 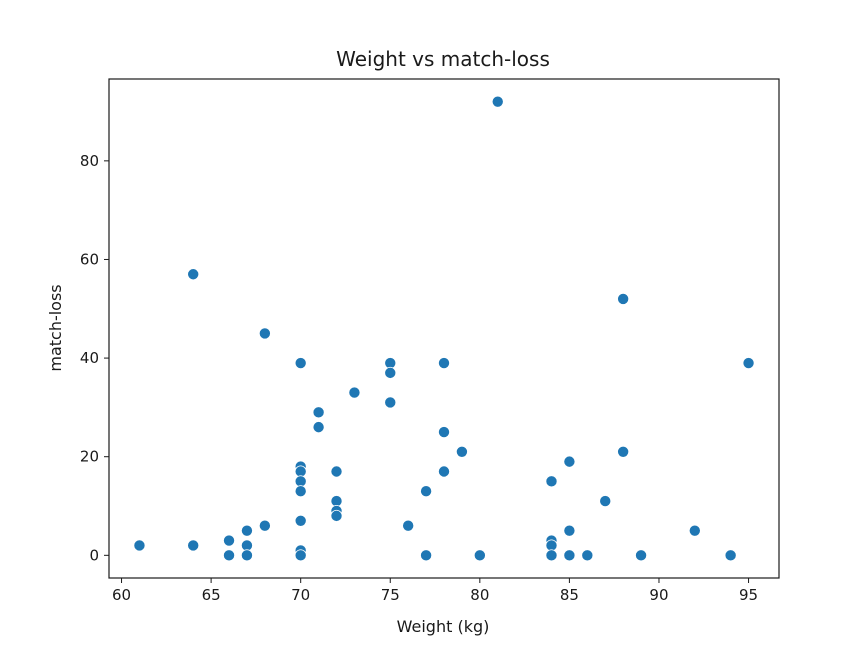 I want to click on x-tick-label: 75, so click(x=390, y=595).